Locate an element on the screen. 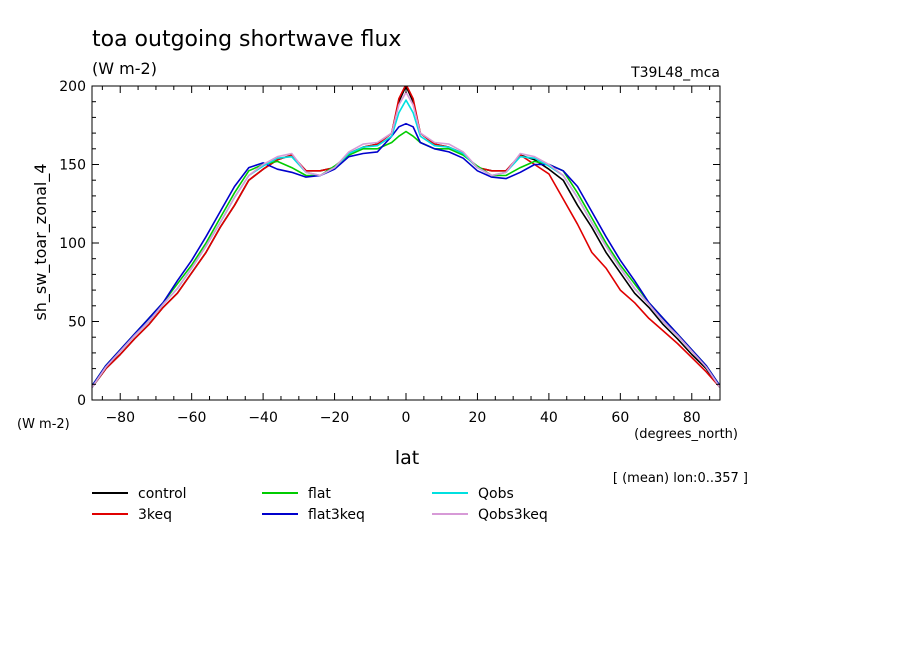 This screenshot has height=654, width=904. legend-label-flat: flat is located at coordinates (319, 494).